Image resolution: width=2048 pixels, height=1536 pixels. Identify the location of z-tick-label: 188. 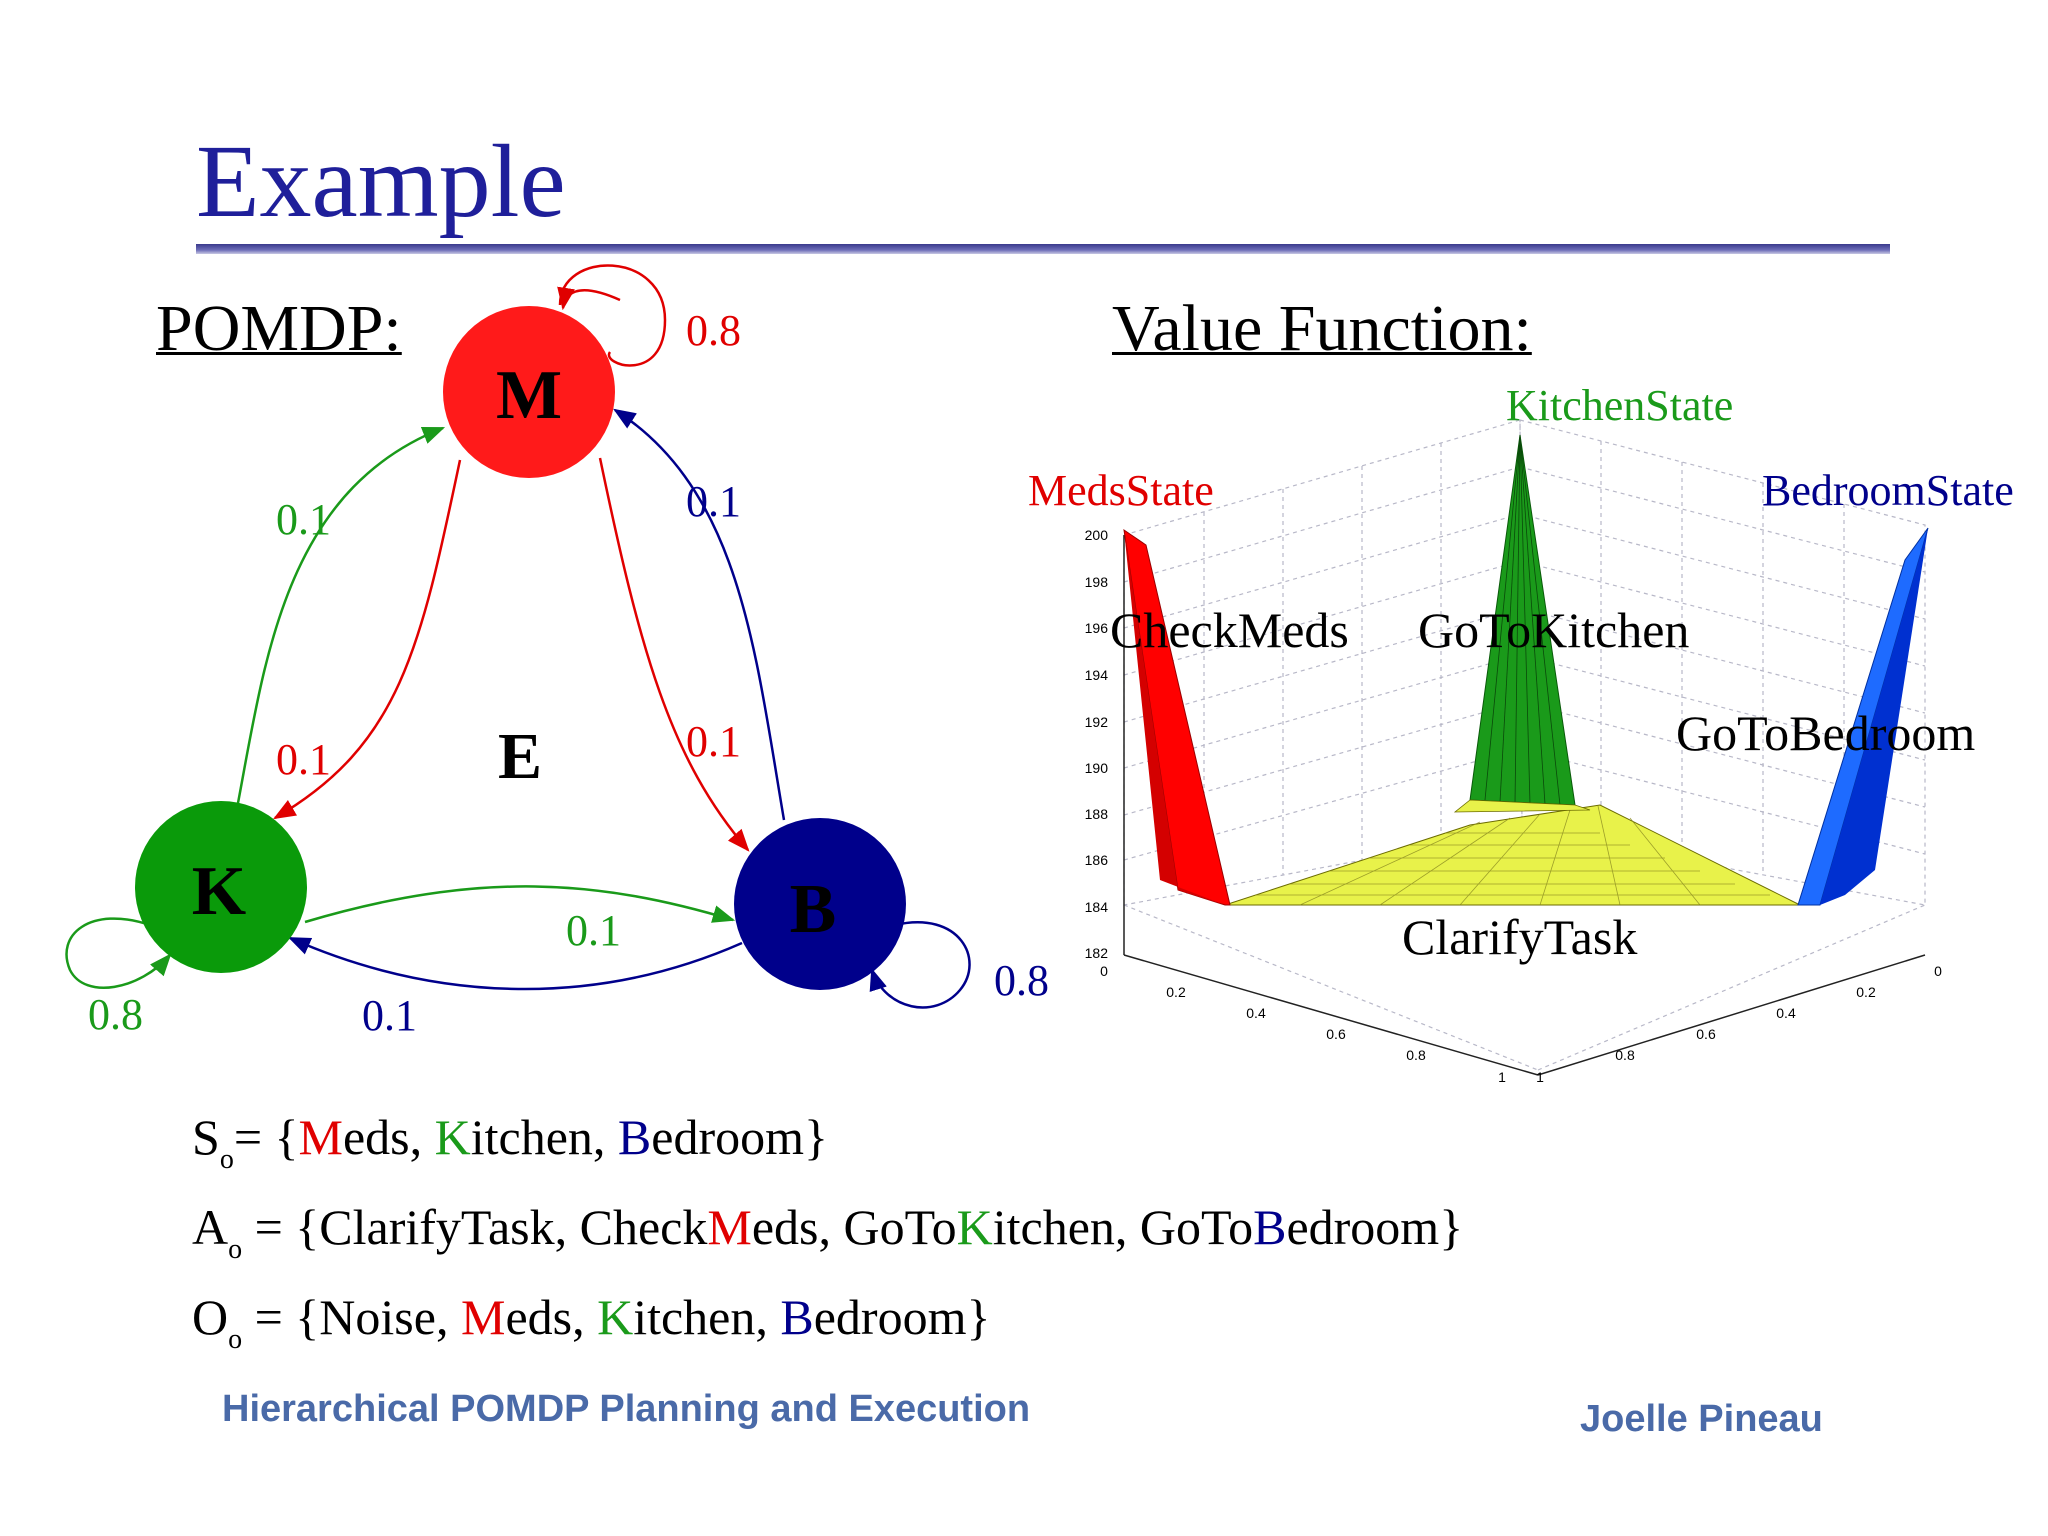
(1097, 814).